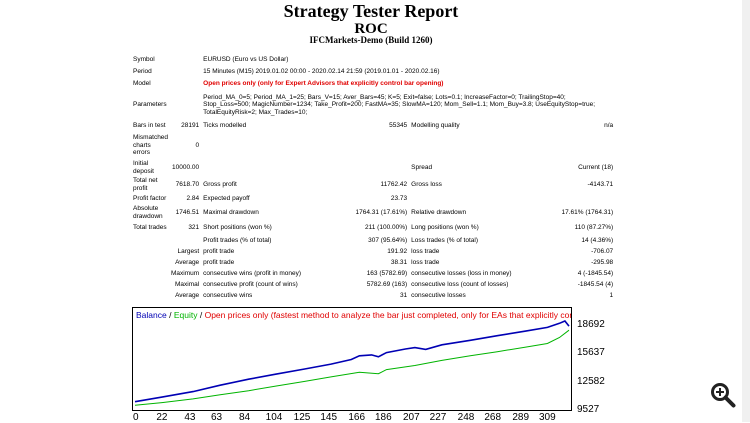  What do you see at coordinates (150, 198) in the screenshot?
I see `pf-label: Profit factor` at bounding box center [150, 198].